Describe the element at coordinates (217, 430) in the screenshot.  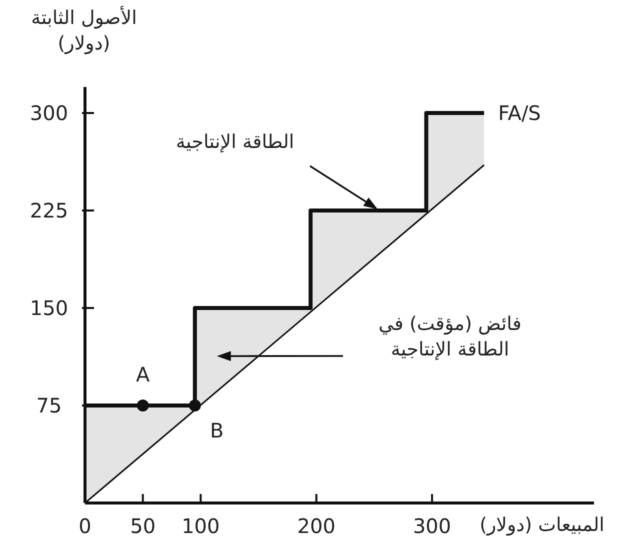
I see `annotation: B` at that location.